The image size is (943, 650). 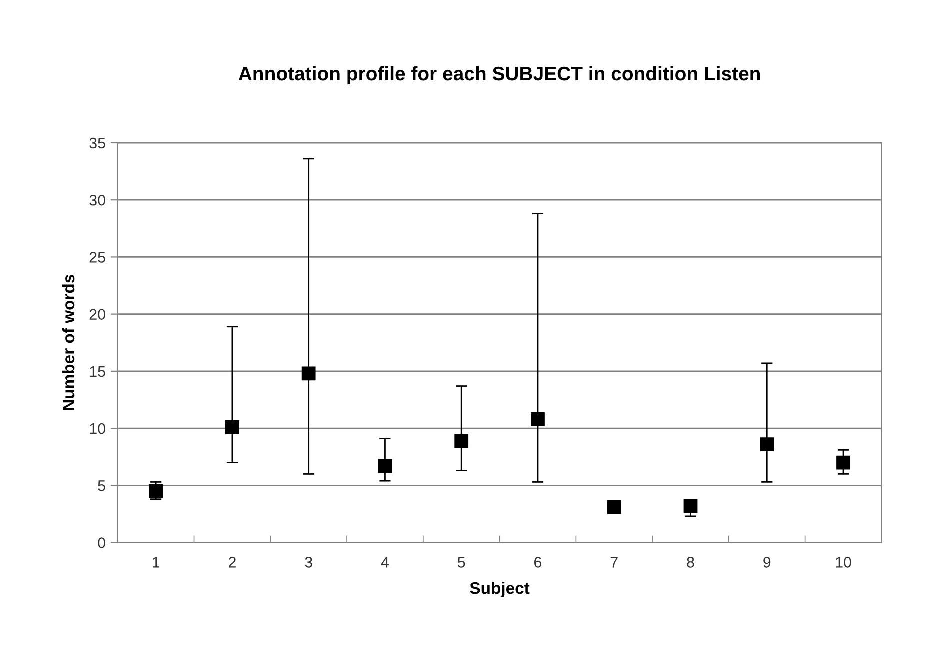 What do you see at coordinates (232, 562) in the screenshot?
I see `x-tick-label: 2` at bounding box center [232, 562].